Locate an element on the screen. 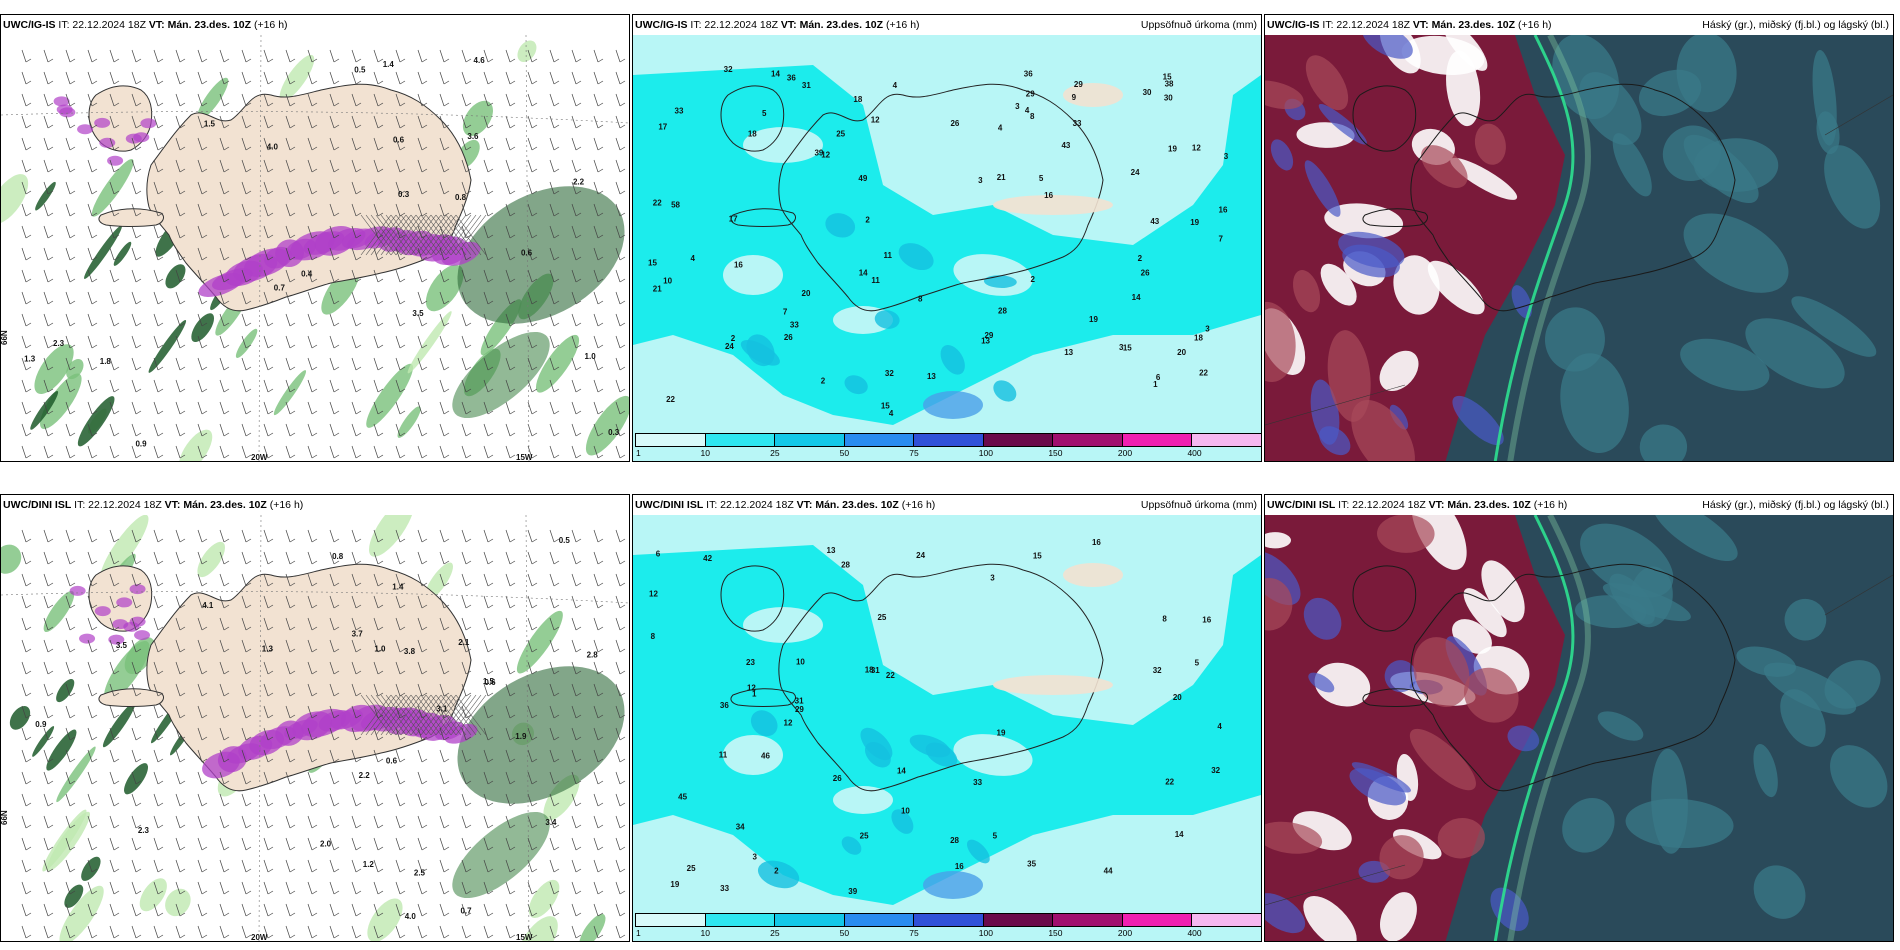 The height and width of the screenshot is (950, 1900). legend-label: 10 is located at coordinates (705, 453).